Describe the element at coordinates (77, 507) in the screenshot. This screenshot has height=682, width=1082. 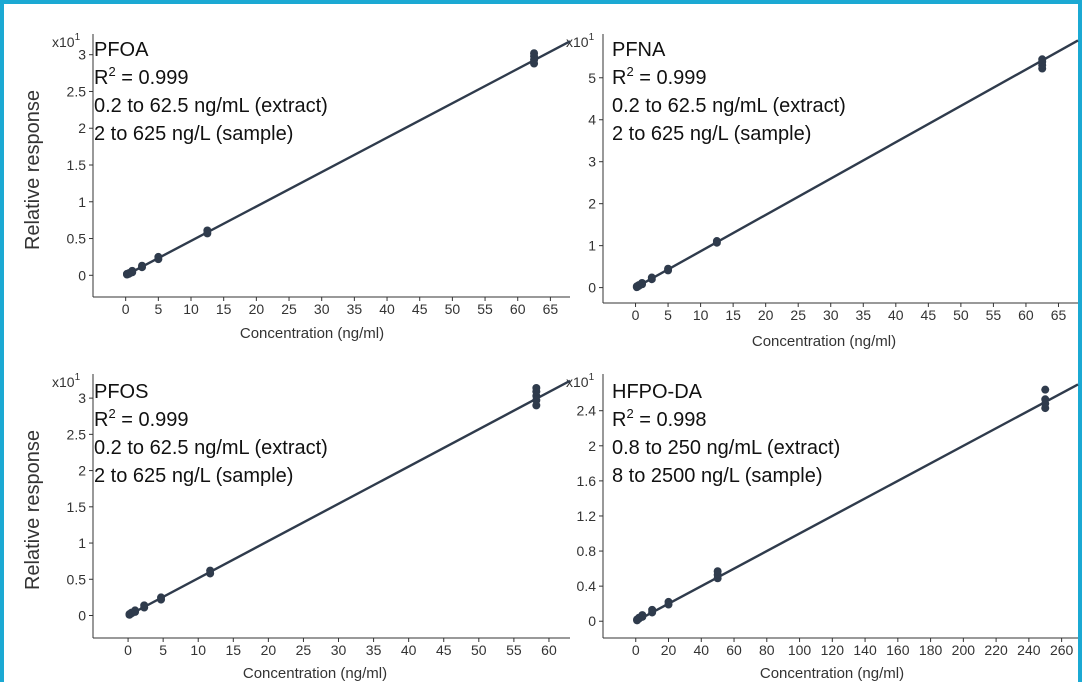
I see `y-tick-label: 1.5` at that location.